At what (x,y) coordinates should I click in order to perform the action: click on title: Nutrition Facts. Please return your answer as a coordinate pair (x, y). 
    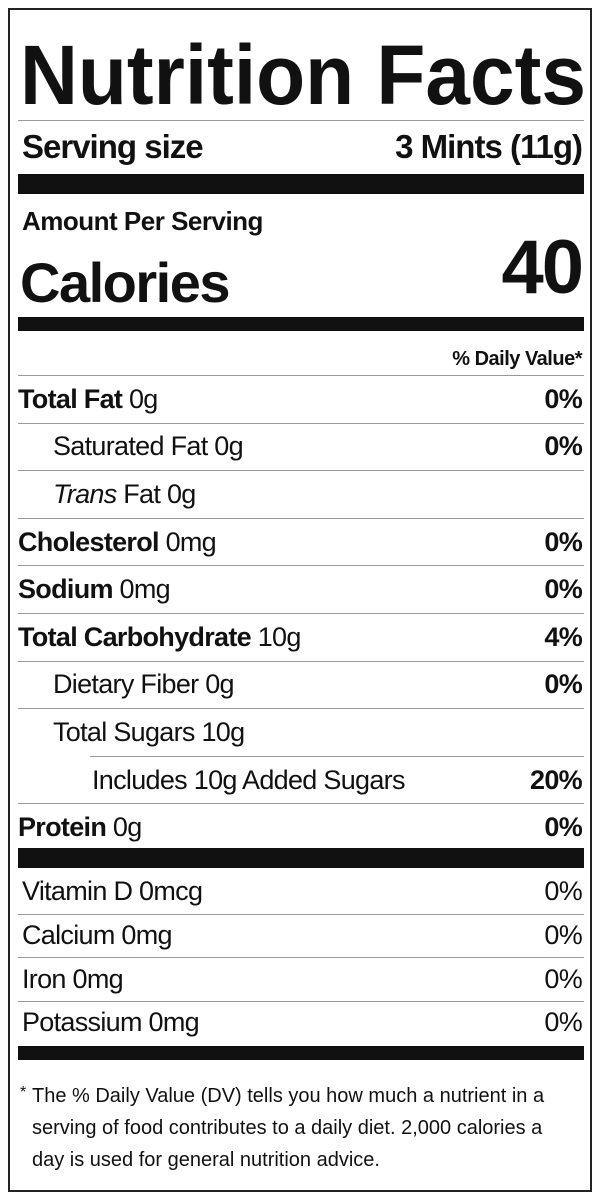
    Looking at the image, I should click on (303, 73).